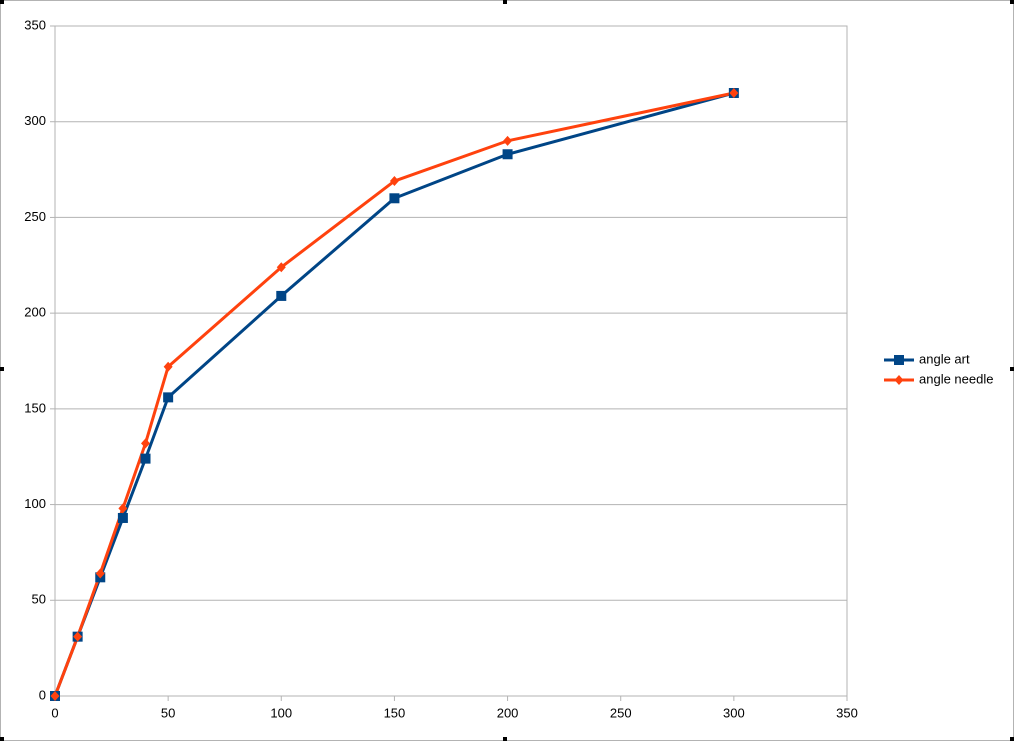  Describe the element at coordinates (35, 120) in the screenshot. I see `y-tick-label: 300` at that location.